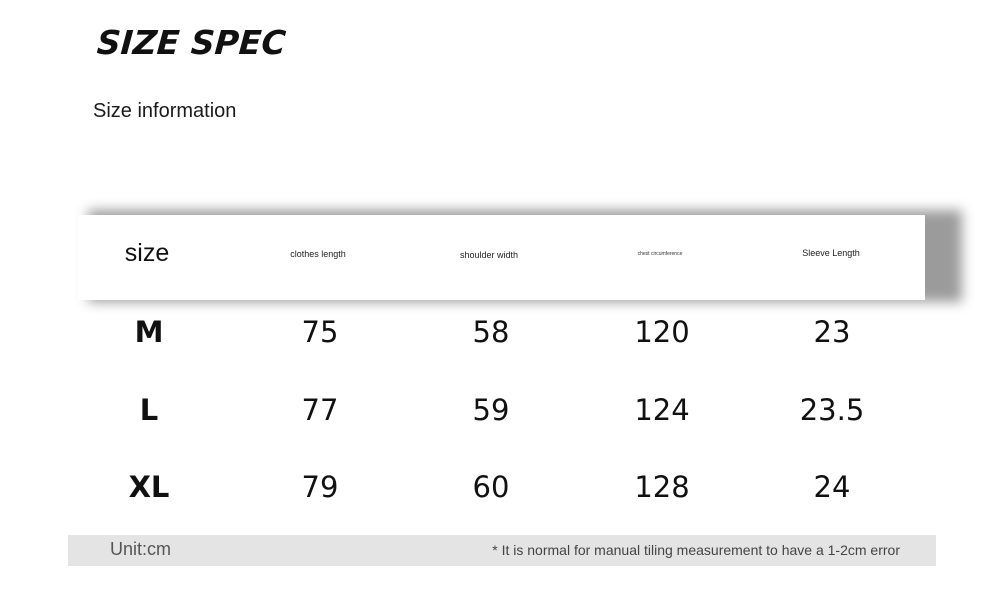 This screenshot has height=590, width=1004. I want to click on table-header, so click(501, 257).